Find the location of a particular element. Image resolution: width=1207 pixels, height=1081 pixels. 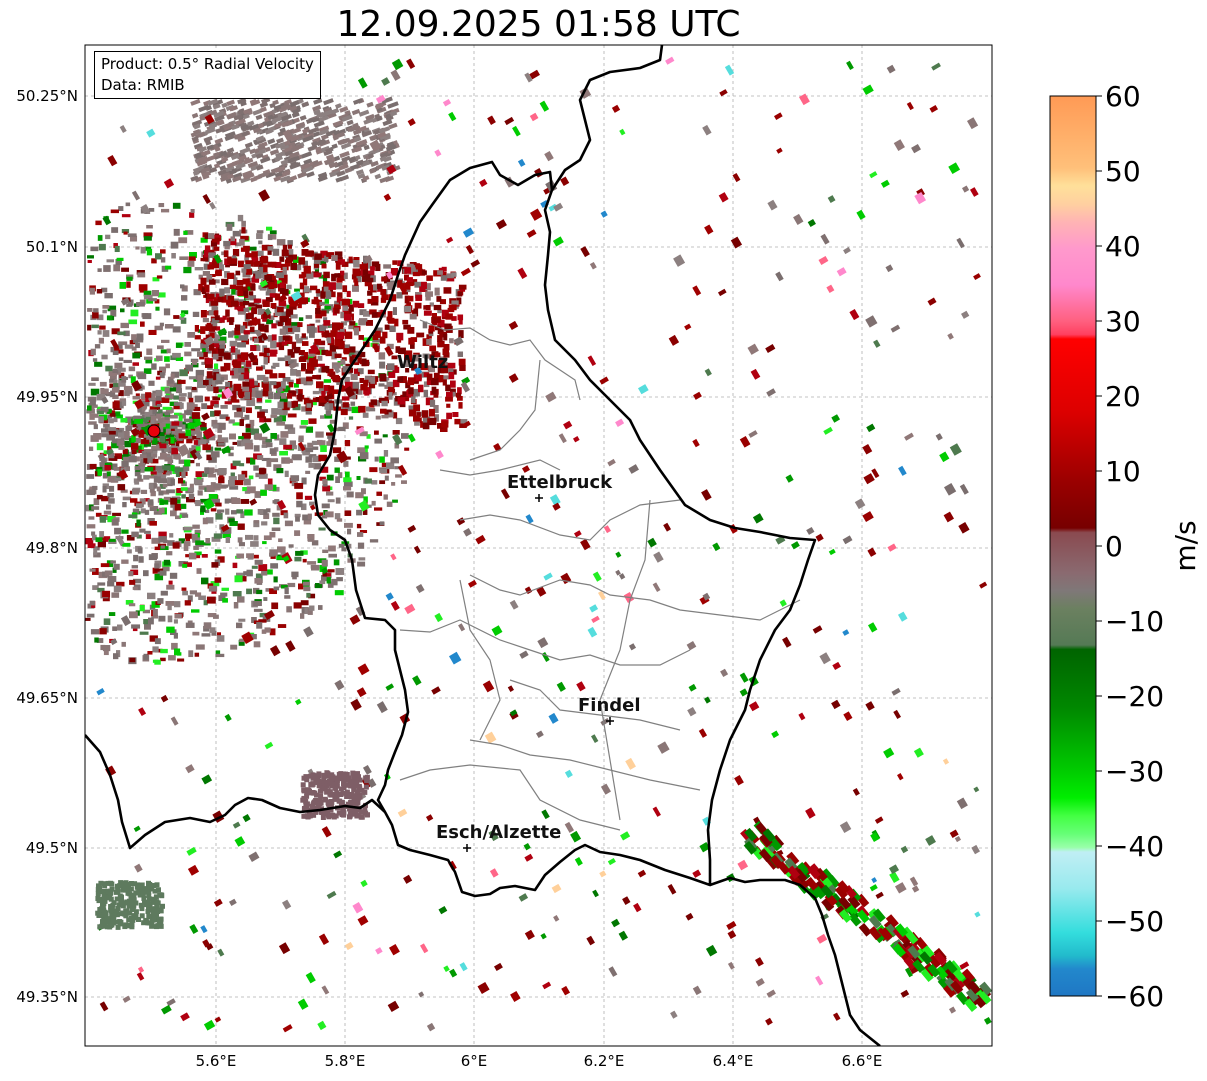

colorbar-tick-label: 0 is located at coordinates (1114, 546).